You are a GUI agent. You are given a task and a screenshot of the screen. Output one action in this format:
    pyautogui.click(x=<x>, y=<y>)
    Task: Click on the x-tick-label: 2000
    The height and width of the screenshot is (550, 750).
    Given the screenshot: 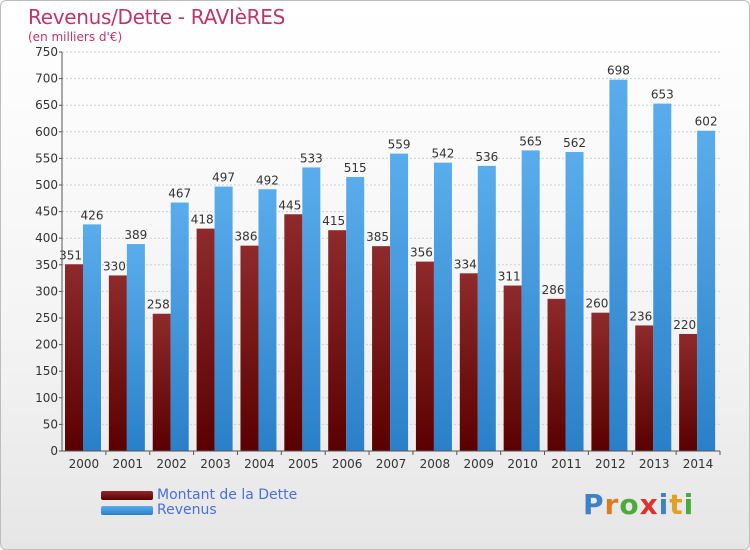 What is the action you would take?
    pyautogui.click(x=84, y=464)
    